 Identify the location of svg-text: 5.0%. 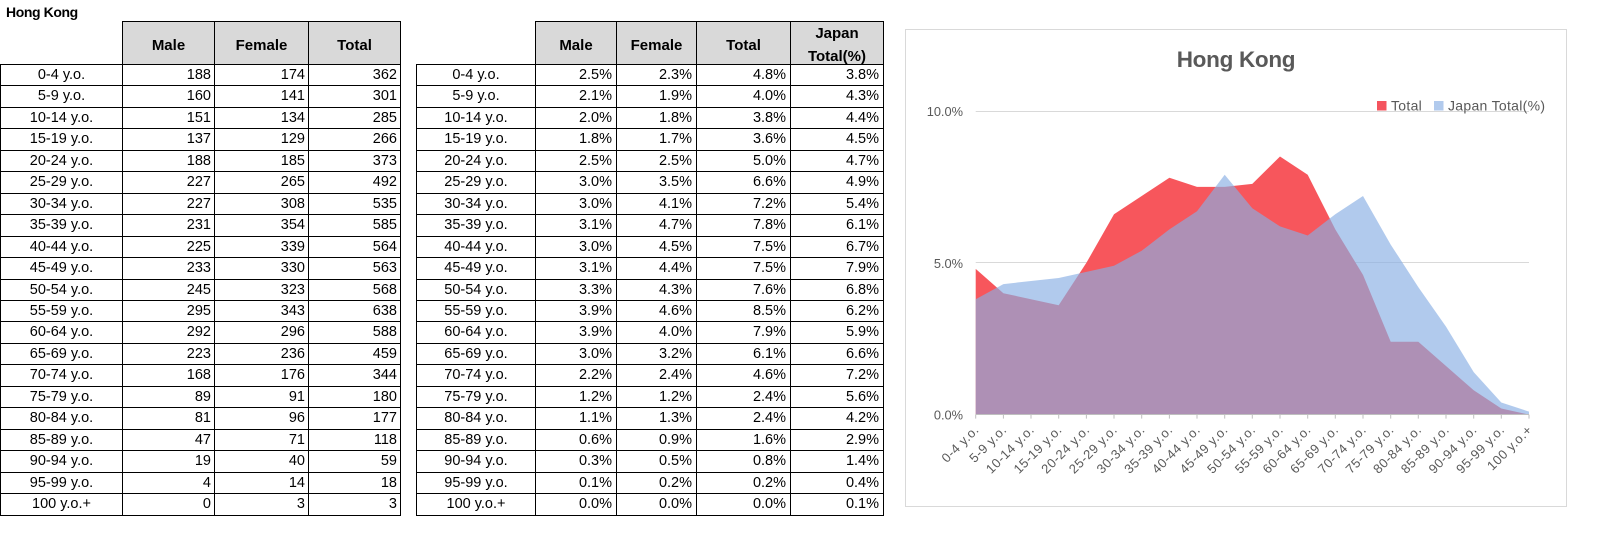
(948, 263).